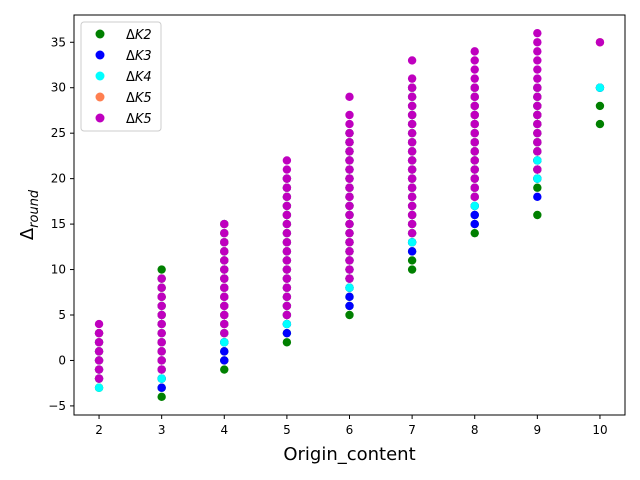  Describe the element at coordinates (130, 77) in the screenshot. I see `legend-label-delta: Δ` at that location.